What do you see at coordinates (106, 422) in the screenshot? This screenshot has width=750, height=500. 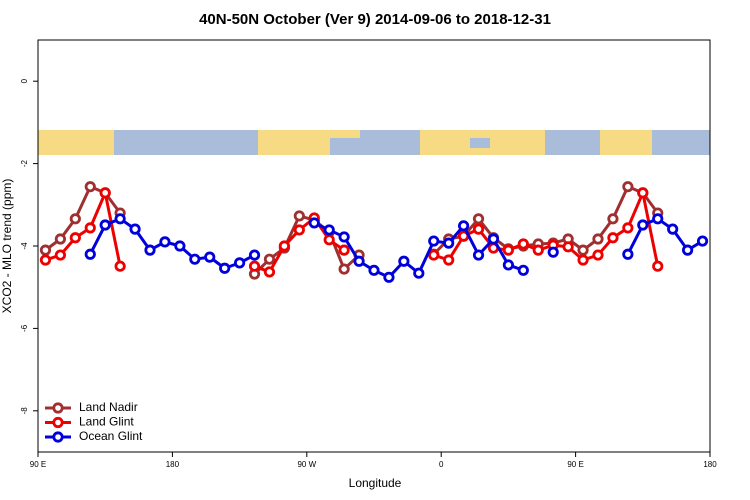 I see `legend-label: Land Glint` at bounding box center [106, 422].